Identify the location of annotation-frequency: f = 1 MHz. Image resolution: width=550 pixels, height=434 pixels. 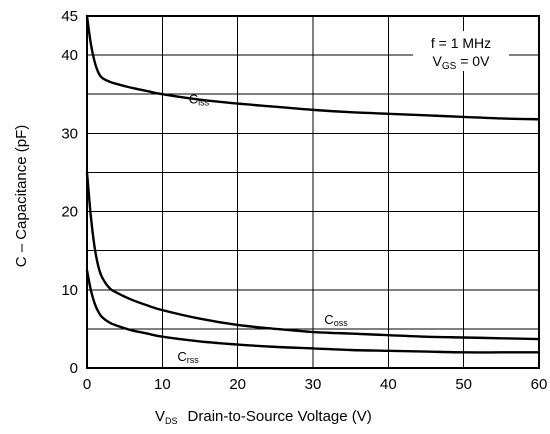
(461, 43).